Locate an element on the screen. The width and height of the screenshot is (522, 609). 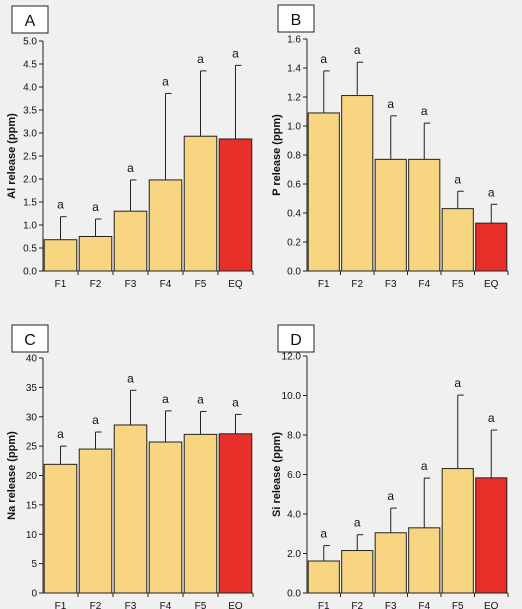
panel-label: C is located at coordinates (30, 338).